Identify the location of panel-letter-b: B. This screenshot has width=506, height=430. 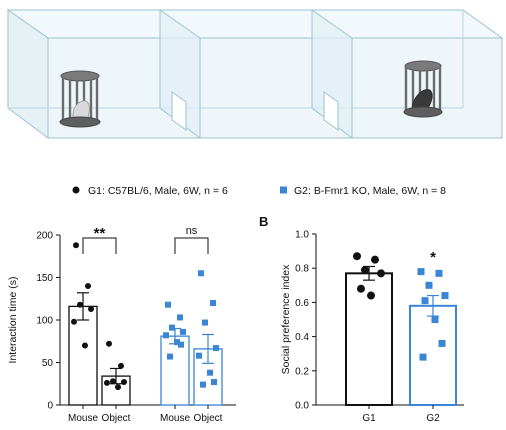
(263, 221).